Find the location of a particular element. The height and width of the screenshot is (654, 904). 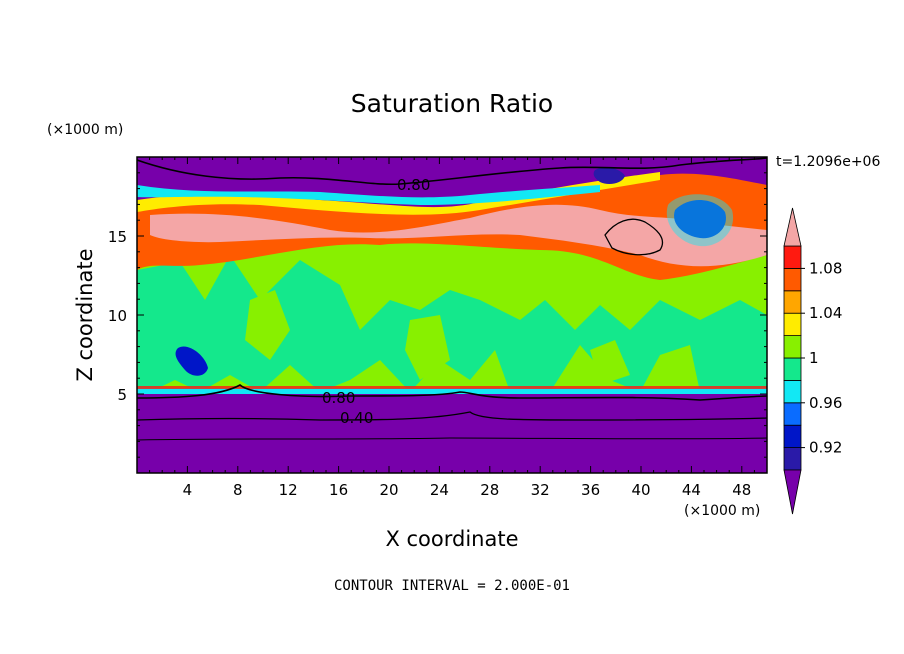

field-blue-blob is located at coordinates (700, 219).